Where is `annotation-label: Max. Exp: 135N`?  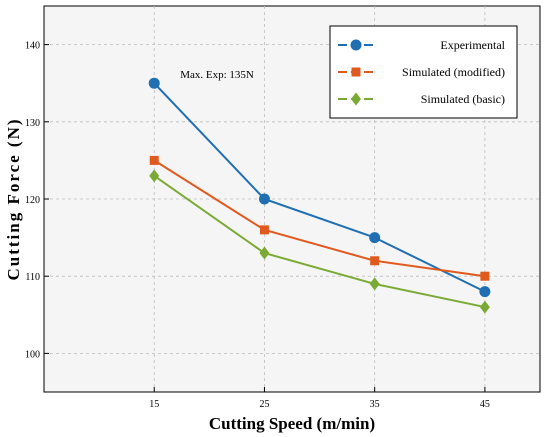 annotation-label: Max. Exp: 135N is located at coordinates (217, 75).